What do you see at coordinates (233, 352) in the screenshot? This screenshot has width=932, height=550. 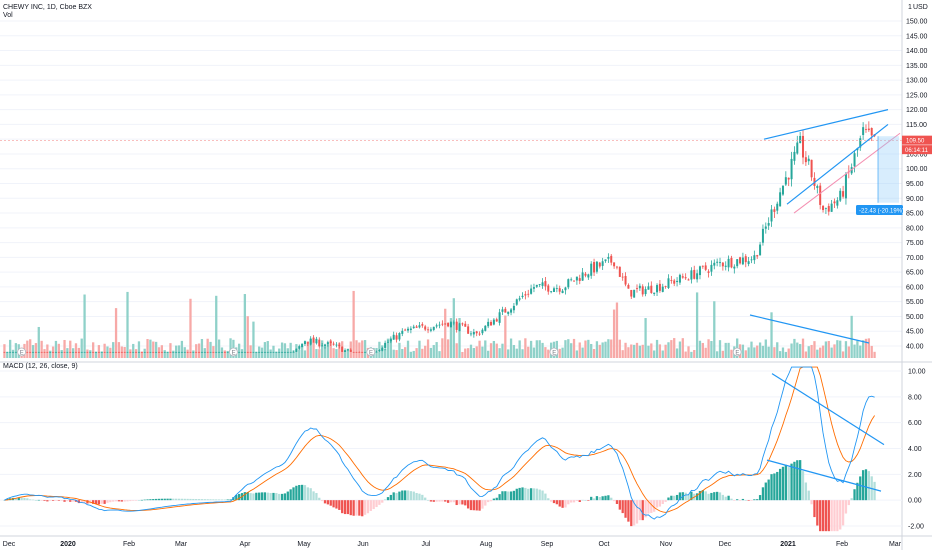 I see `earnings-marker` at bounding box center [233, 352].